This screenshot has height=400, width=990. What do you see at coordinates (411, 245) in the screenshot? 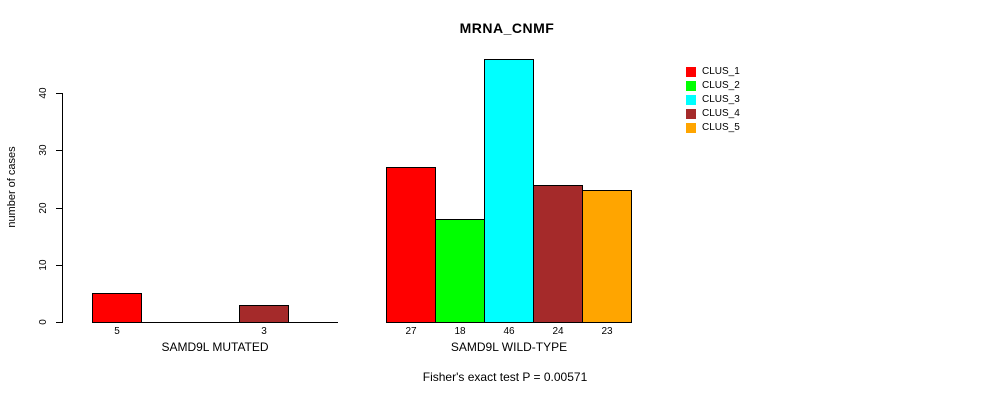
I see `bar-clus-1-samd9l-wild-type` at bounding box center [411, 245].